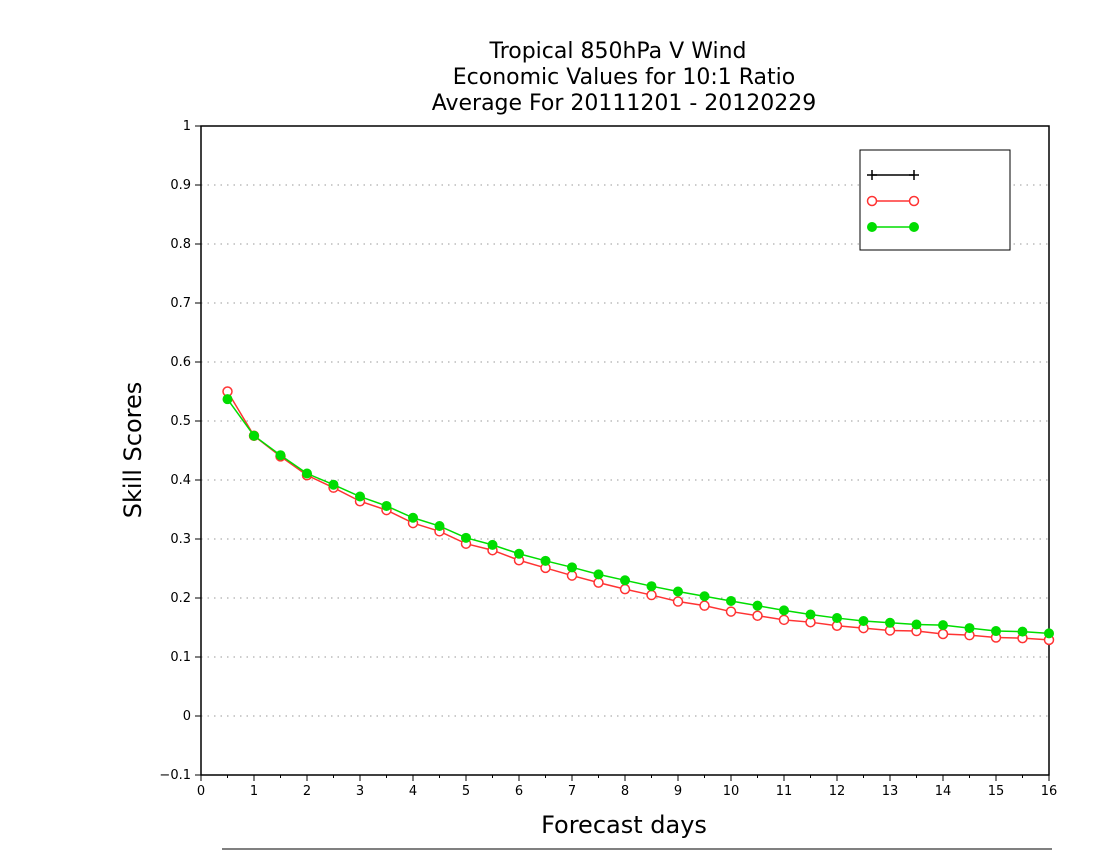 The height and width of the screenshot is (850, 1100). Describe the element at coordinates (180, 362) in the screenshot. I see `y-tick-label: 0.6` at that location.